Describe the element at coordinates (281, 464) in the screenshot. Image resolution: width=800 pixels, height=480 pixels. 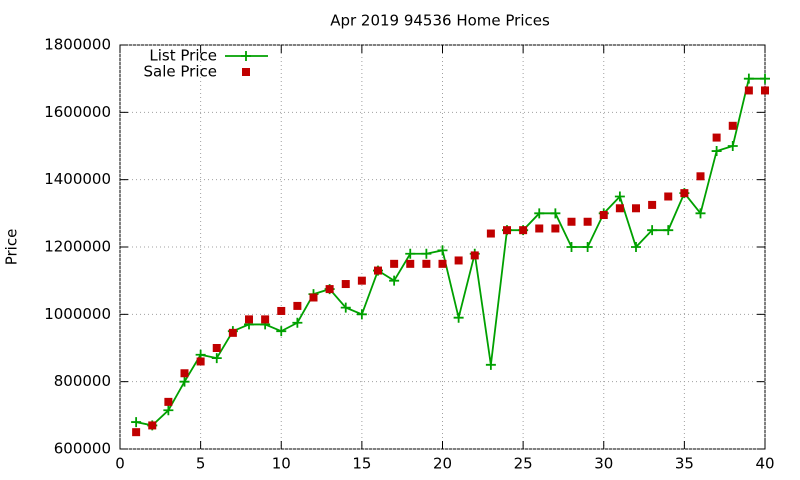
I see `x-tick-label: 10` at that location.